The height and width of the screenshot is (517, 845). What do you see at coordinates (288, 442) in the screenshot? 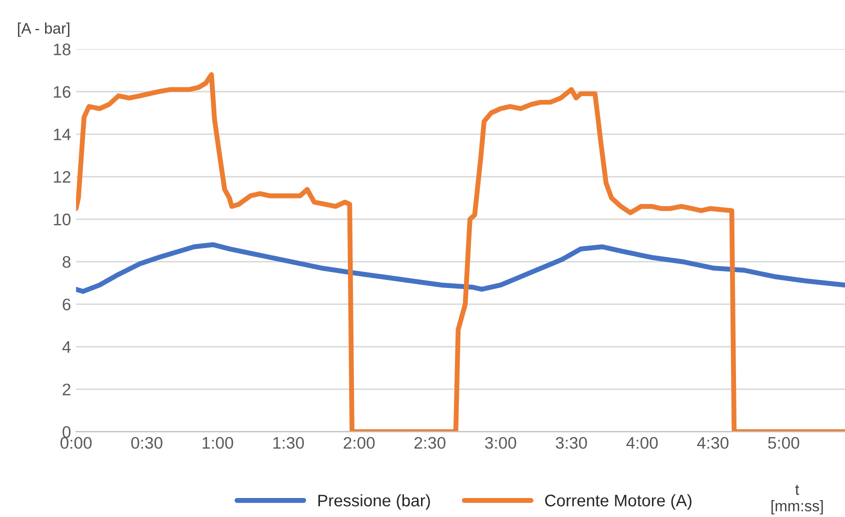
I see `x-tick-label: 1:30` at bounding box center [288, 442].